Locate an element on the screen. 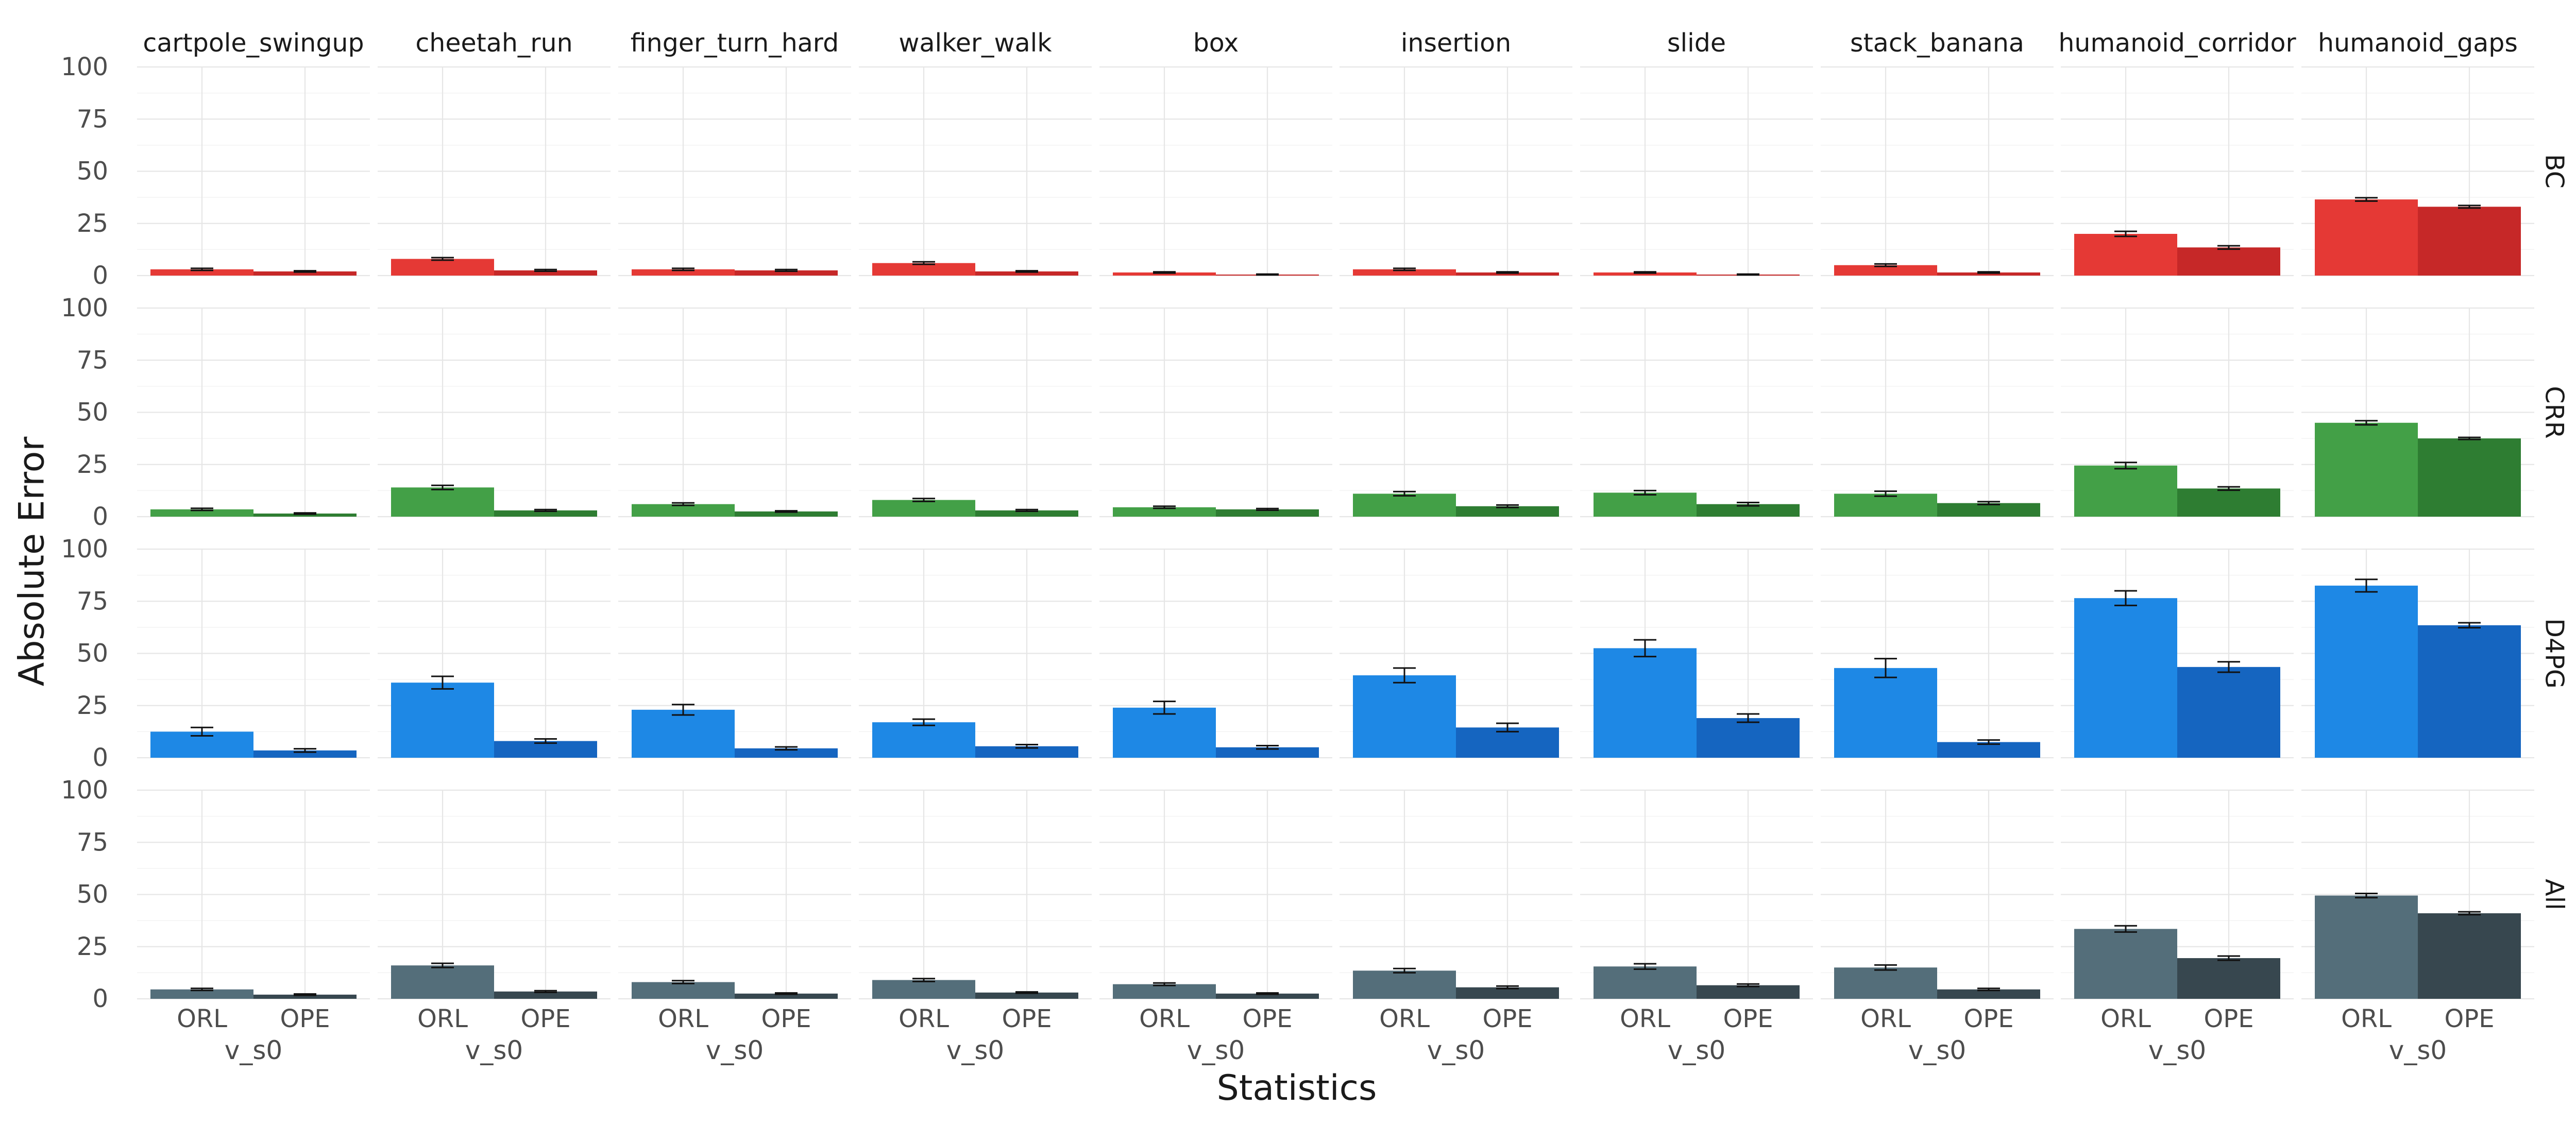 Image resolution: width=2576 pixels, height=1125 pixels. bar-CRR-slide-ORL is located at coordinates (1645, 504).